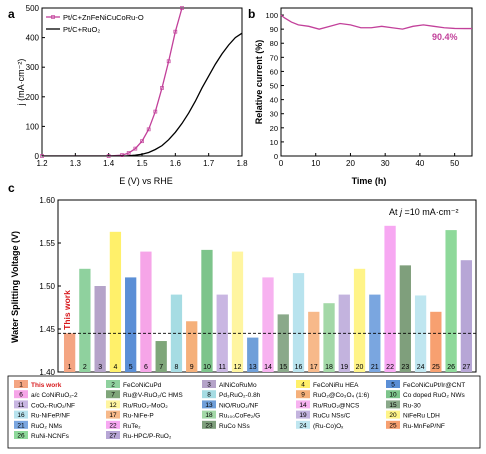 The height and width of the screenshot is (454, 486). Describe the element at coordinates (412, 405) in the screenshot. I see `legend-label-15: Ru-30` at that location.